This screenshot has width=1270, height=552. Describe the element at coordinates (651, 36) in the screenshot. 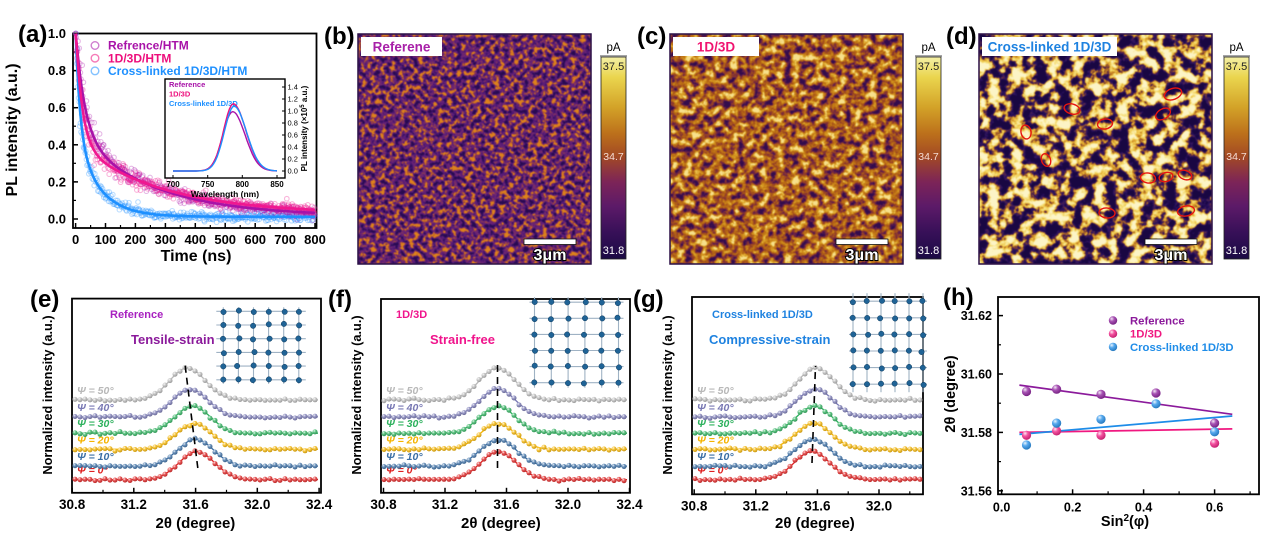

I see `svg-text: (c)` at that location.